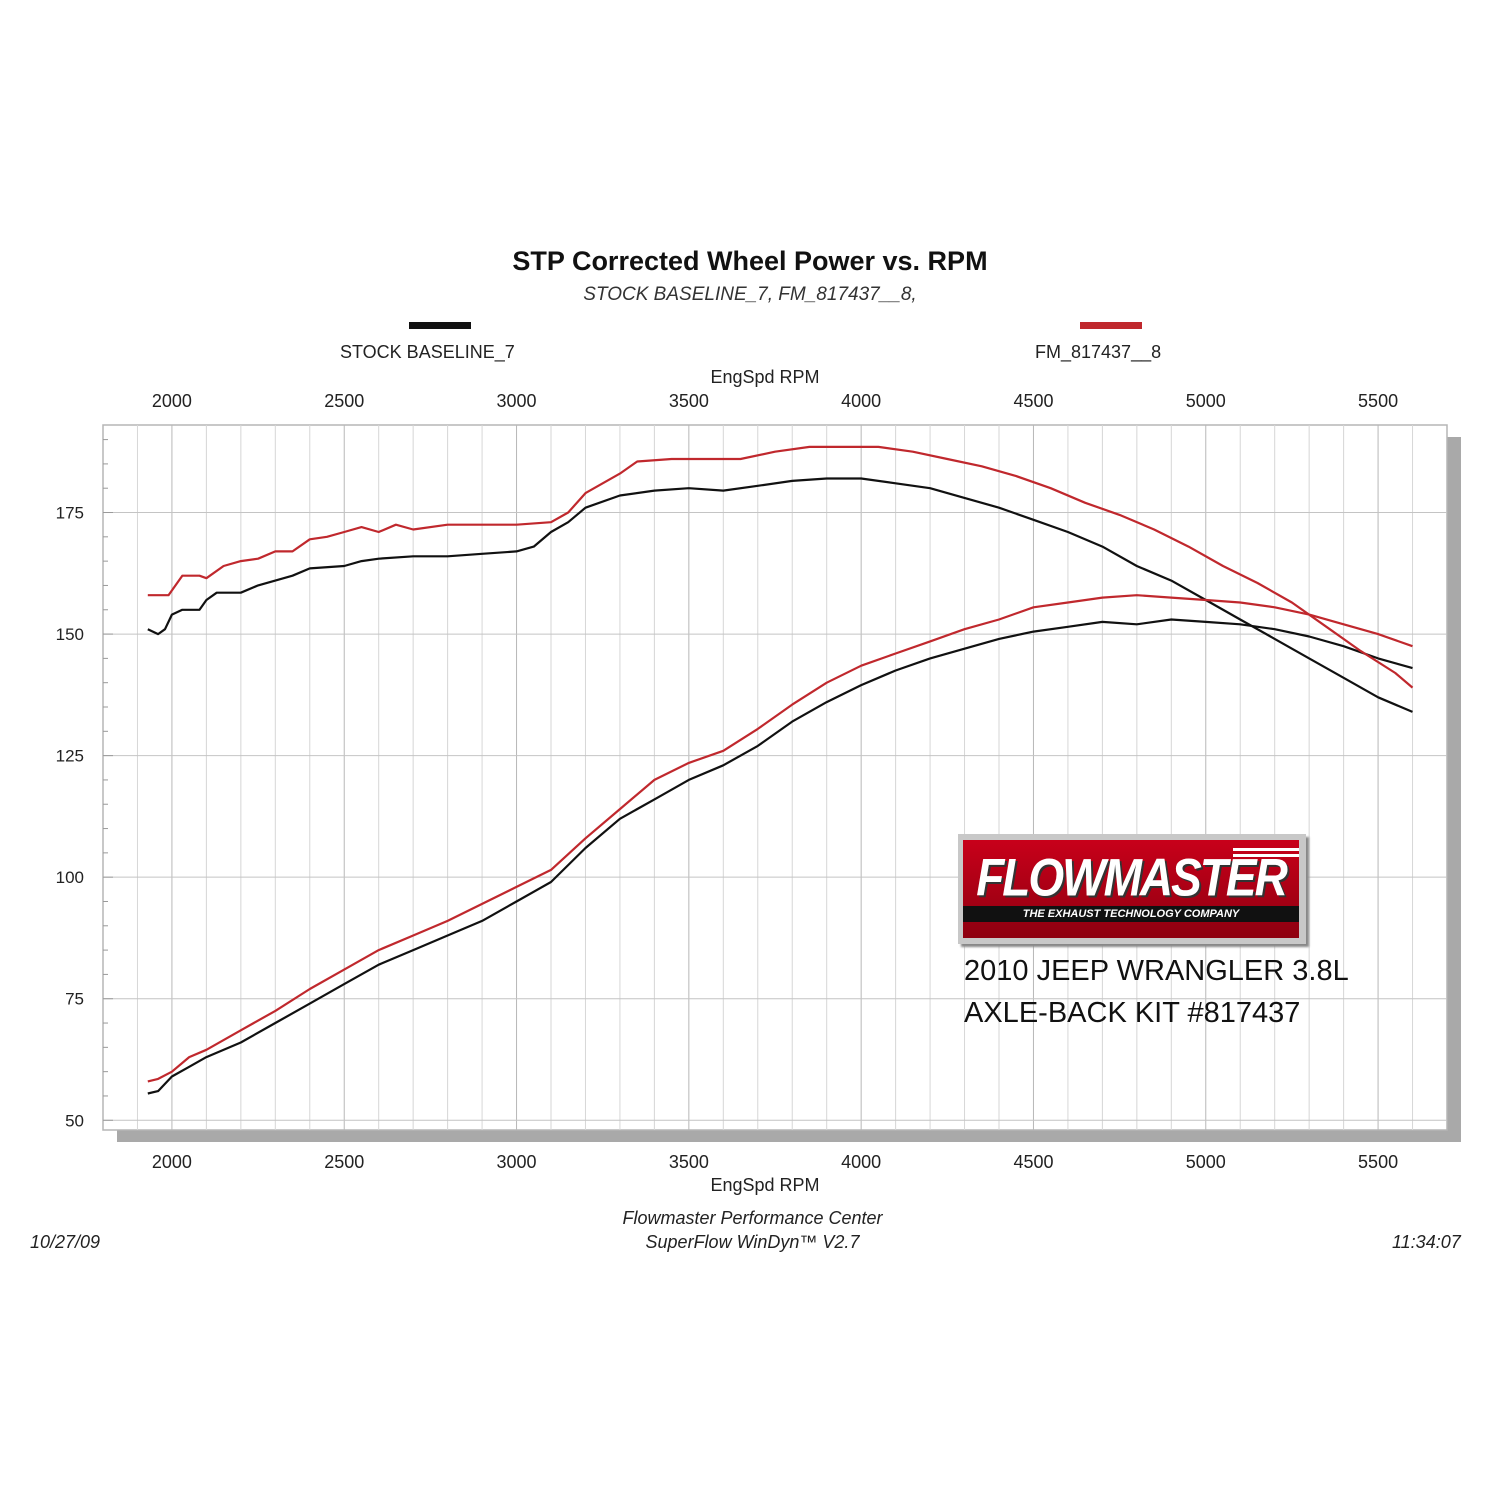  I want to click on legend-label-fm: FM_817437__8, so click(1098, 352).